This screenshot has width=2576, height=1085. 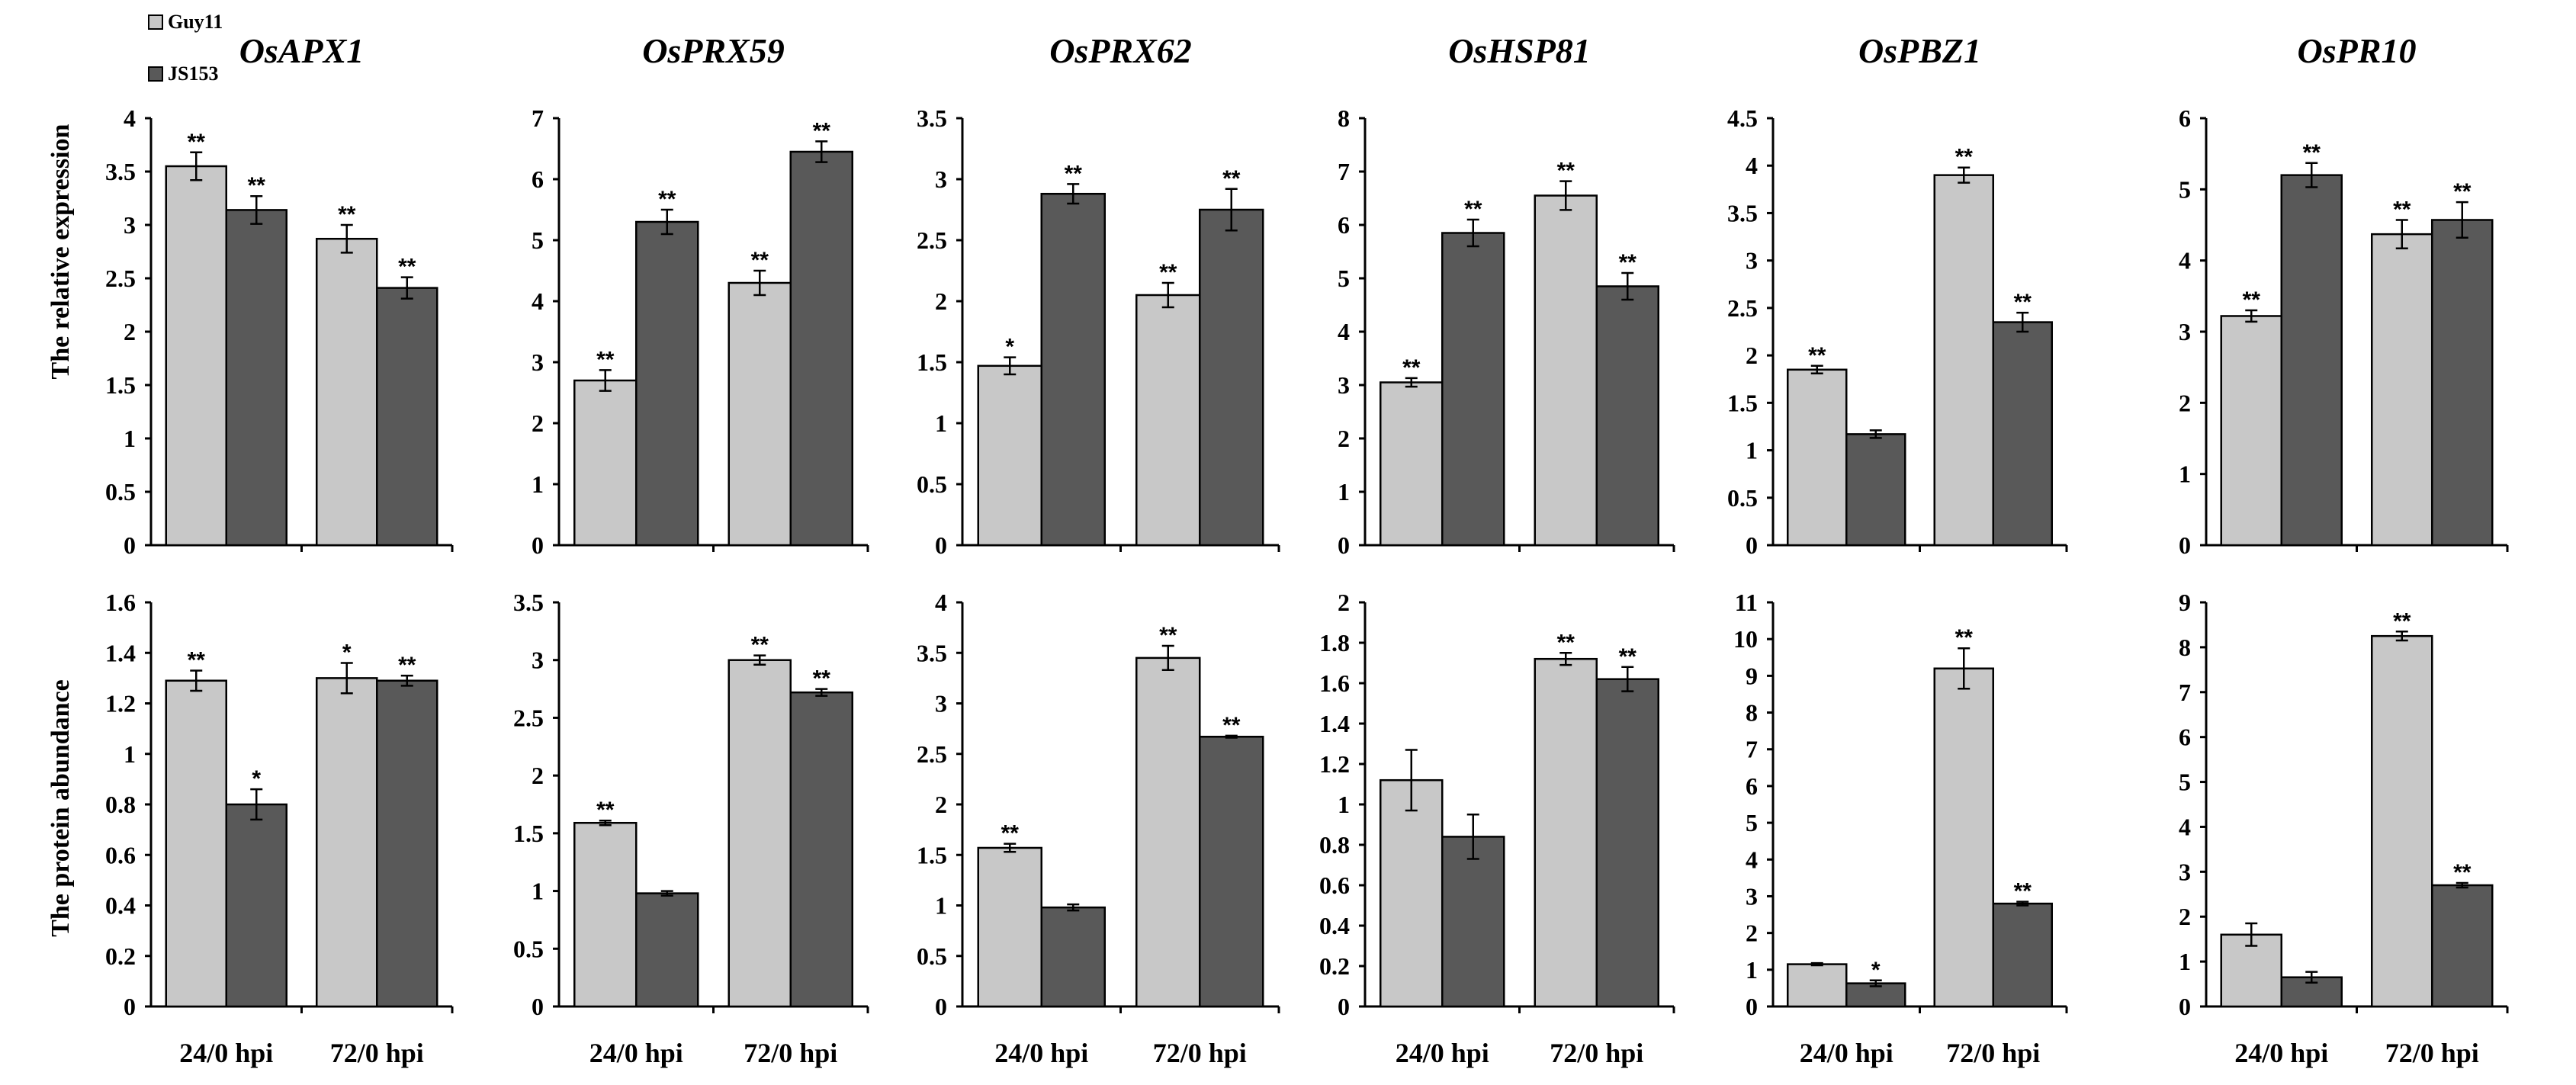 I want to click on panel-8-significance-mark: **, so click(x=822, y=679).